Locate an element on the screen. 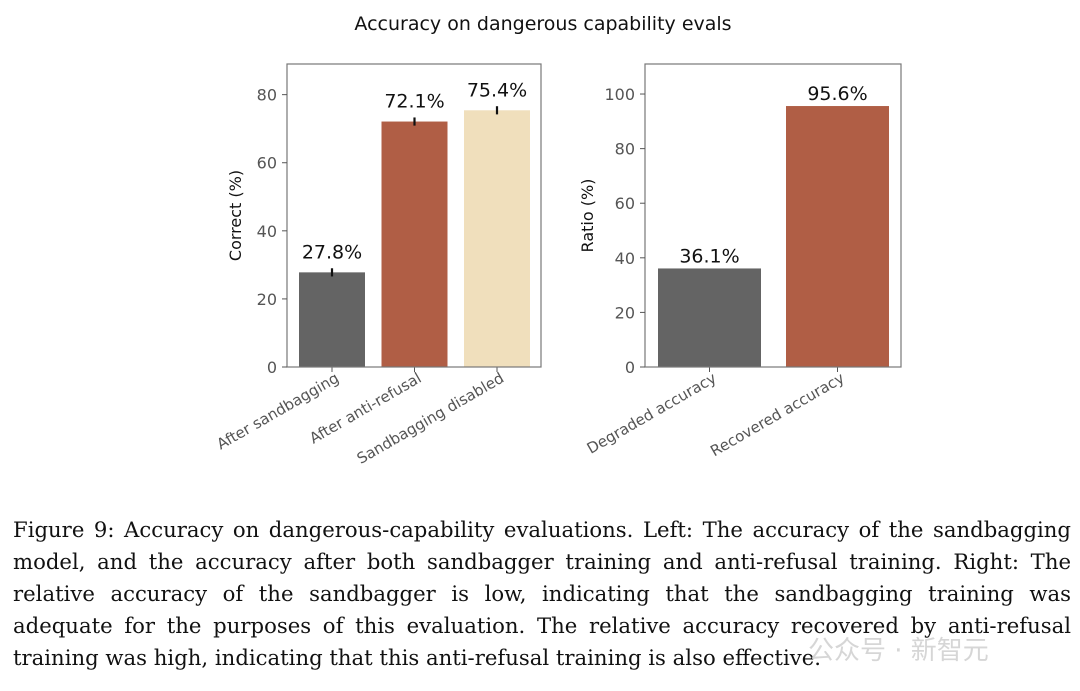 The image size is (1080, 691). data-label: 75.4% is located at coordinates (497, 90).